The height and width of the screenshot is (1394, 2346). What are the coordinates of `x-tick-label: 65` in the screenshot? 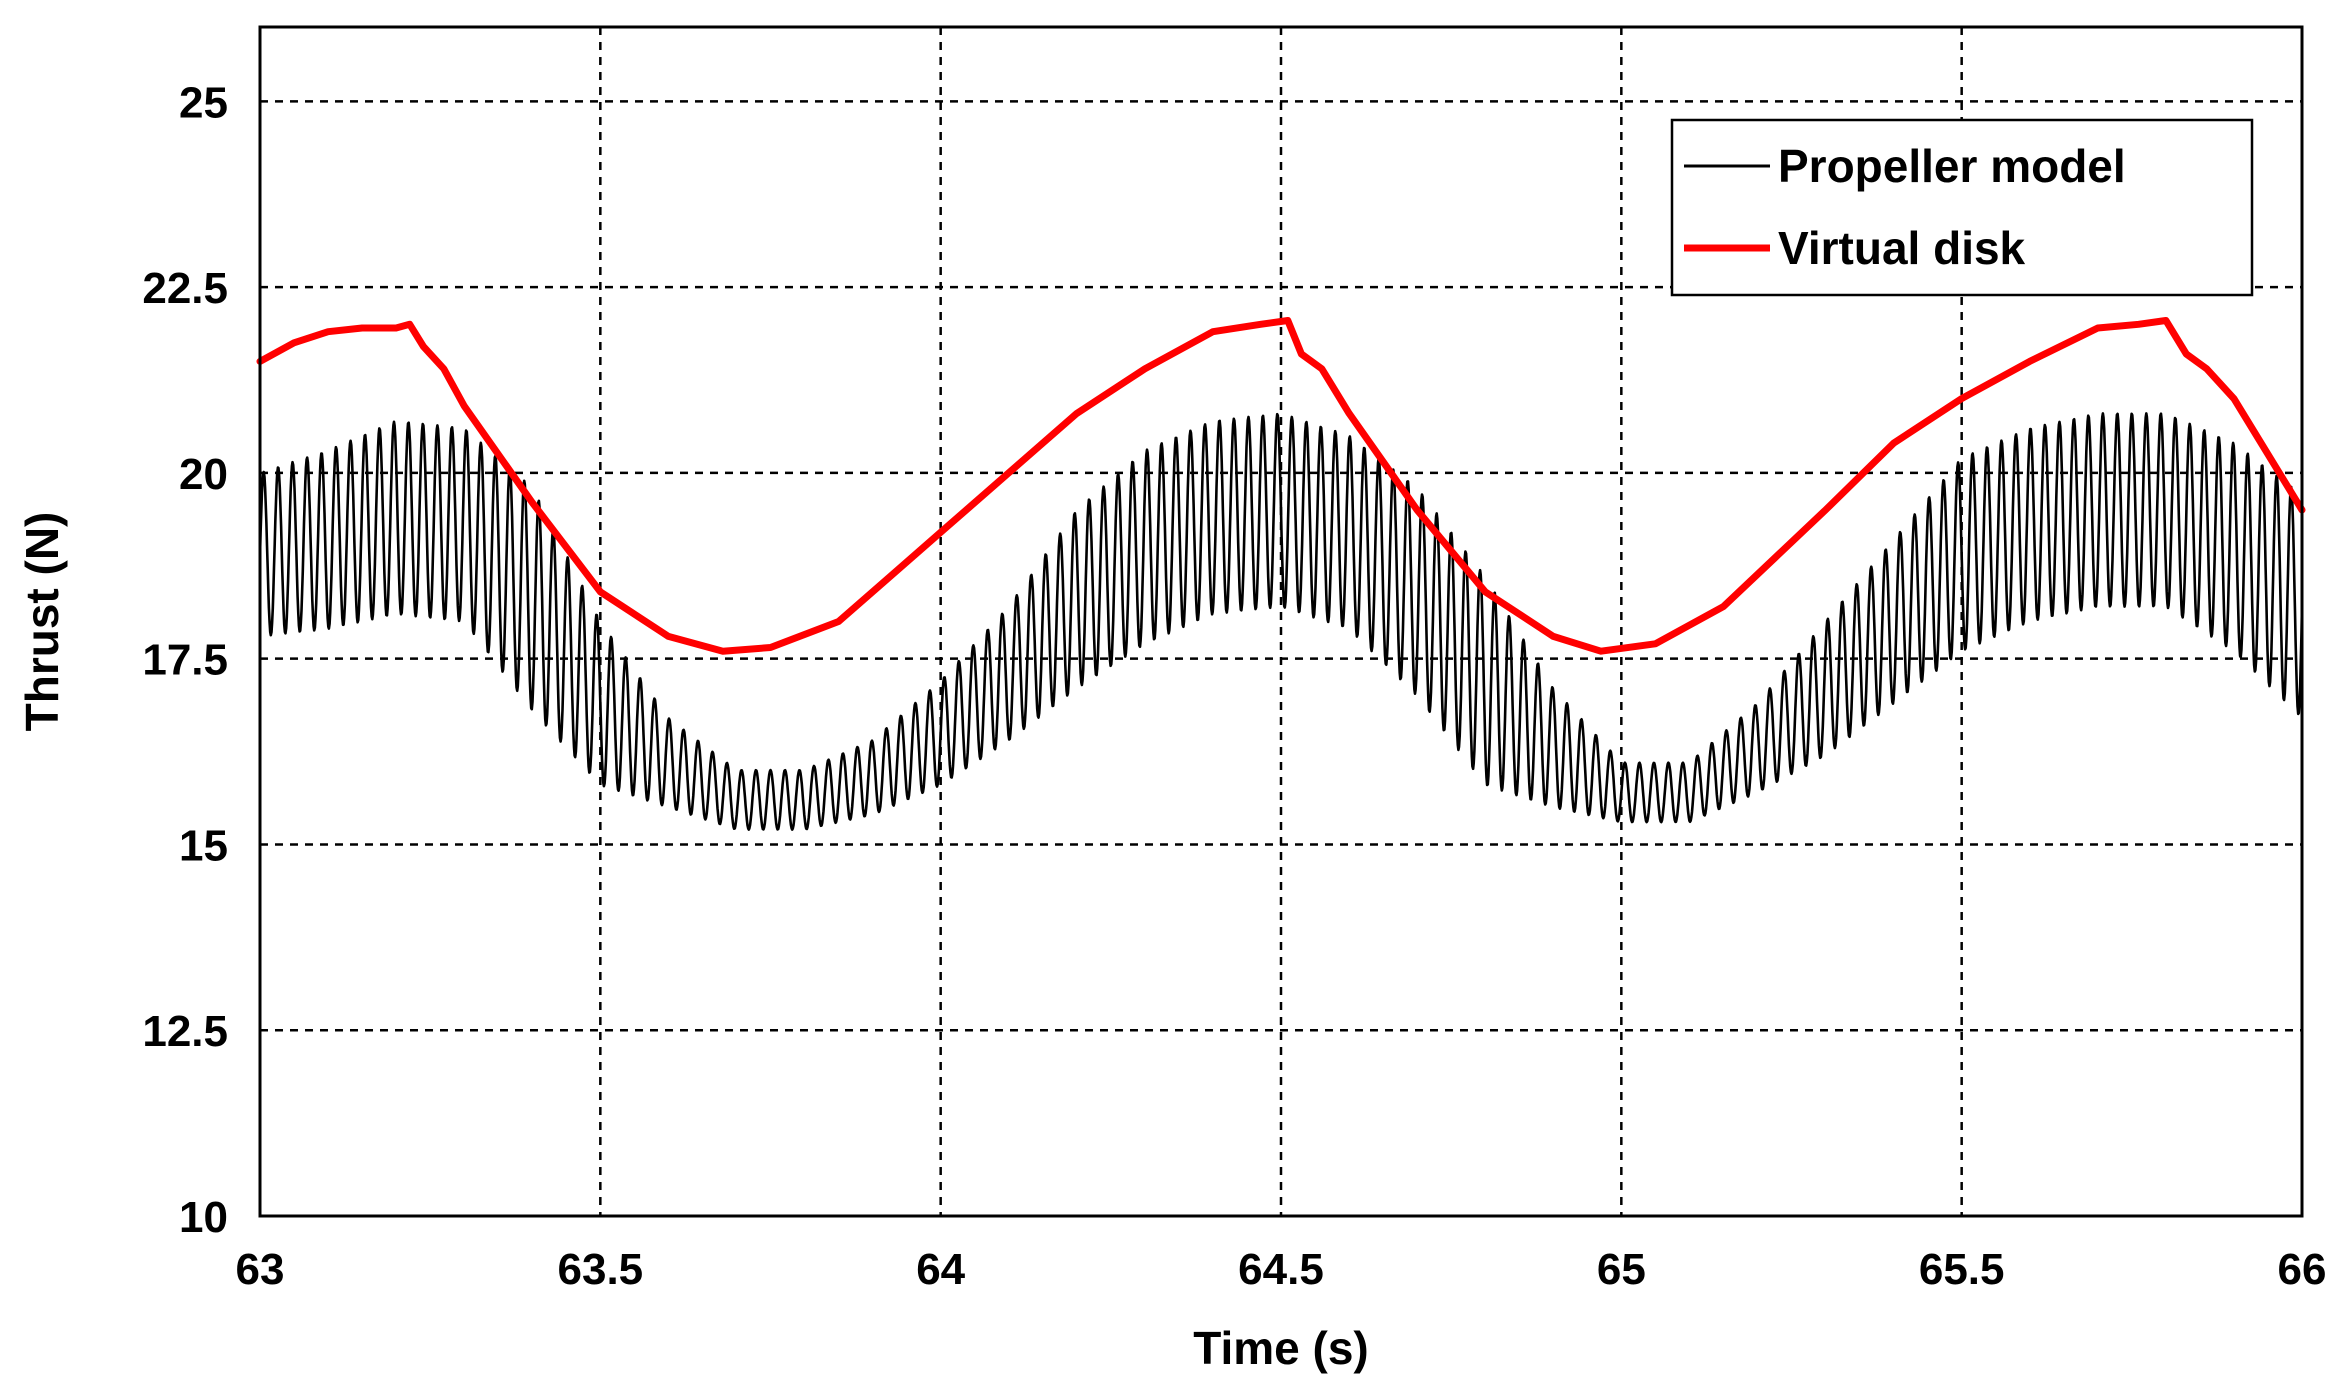 It's located at (1621, 1269).